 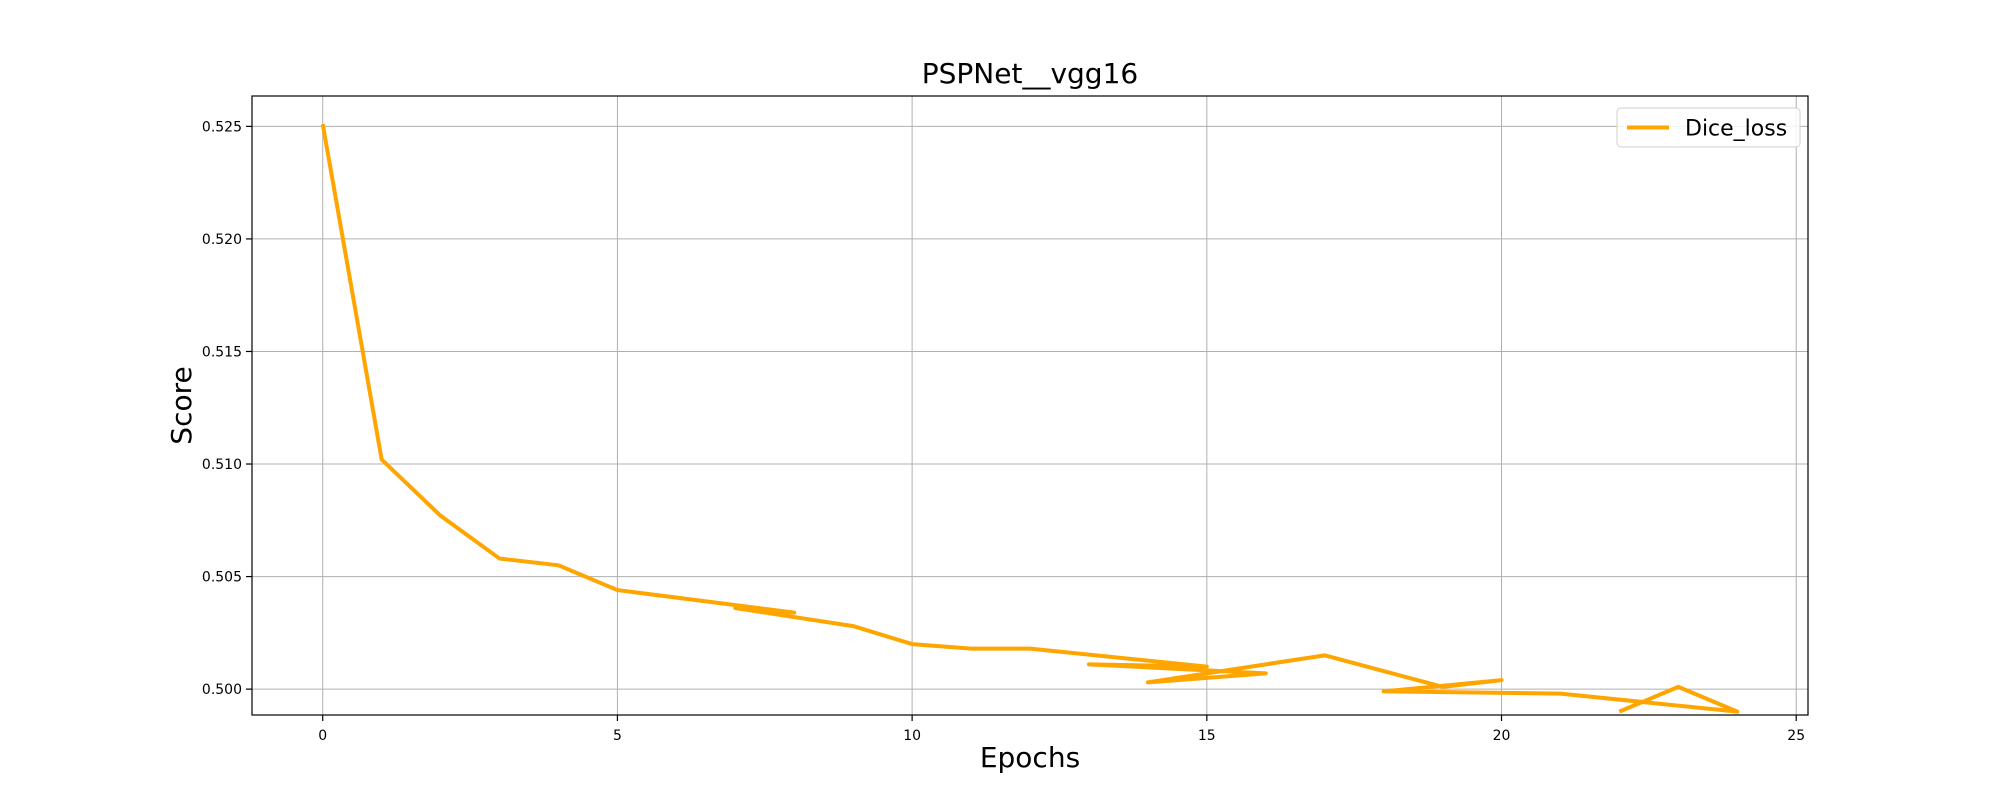 What do you see at coordinates (1502, 736) in the screenshot?
I see `x-tick-label: 20` at bounding box center [1502, 736].